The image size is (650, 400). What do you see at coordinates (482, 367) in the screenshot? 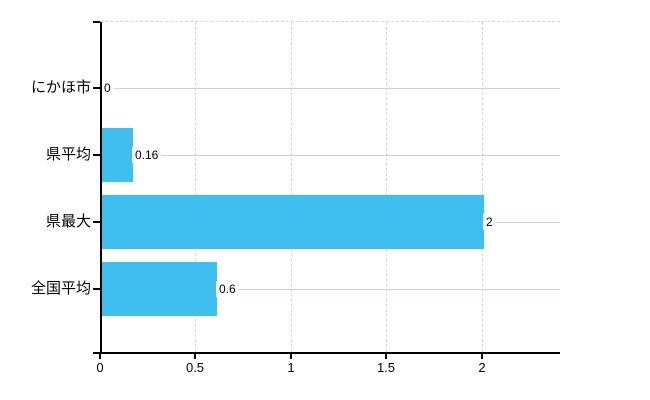
I see `x-axis-tick-label: 2` at bounding box center [482, 367].